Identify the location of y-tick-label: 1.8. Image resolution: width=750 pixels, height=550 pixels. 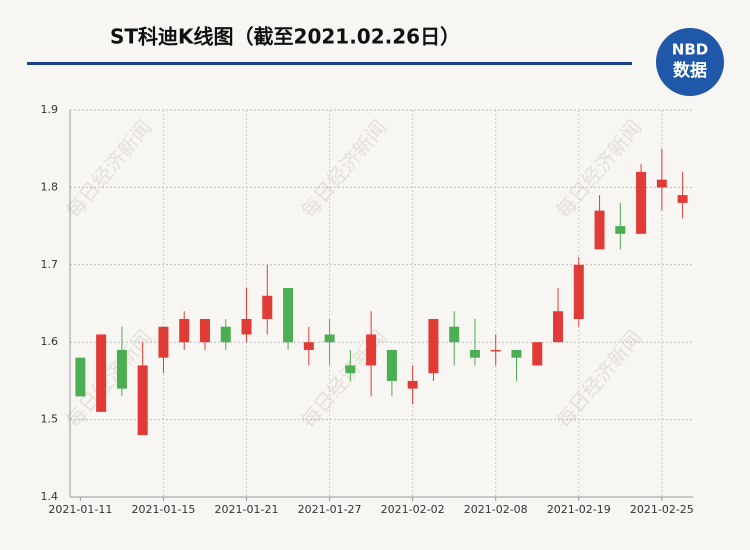
(50, 186).